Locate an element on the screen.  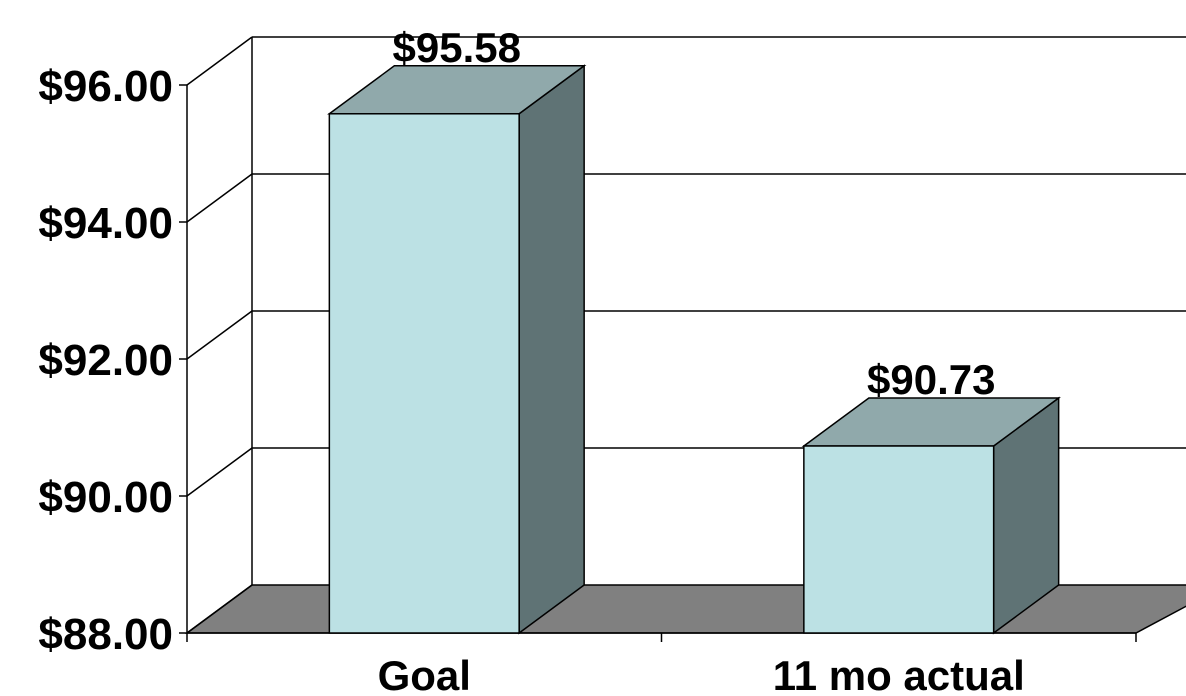
y-tick-labels: $88.00 $90.00 $92.00 $94.00 $96.00 is located at coordinates (105, 360).